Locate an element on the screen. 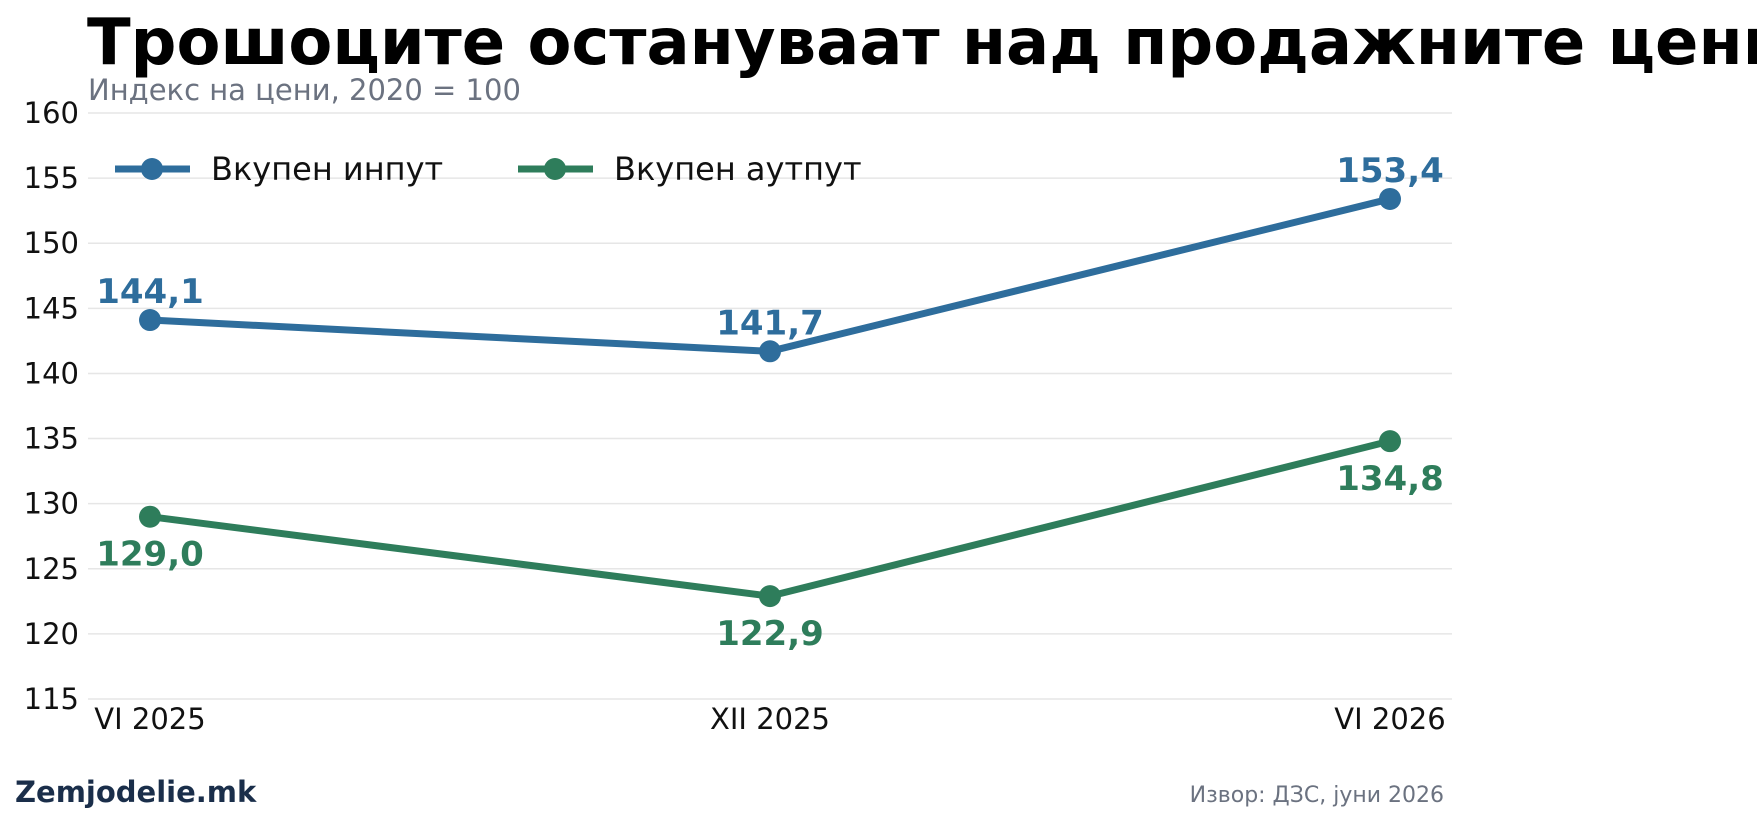 Image resolution: width=1757 pixels, height=822 pixels. data-label: 144,1 is located at coordinates (150, 292).